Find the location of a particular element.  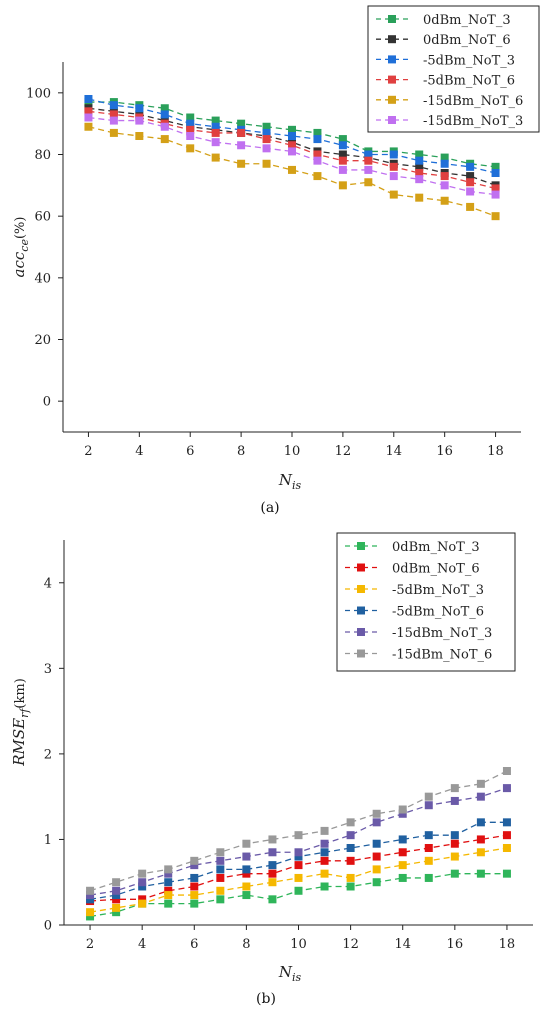

data-point-s4-p1 is located at coordinates (116, 890).